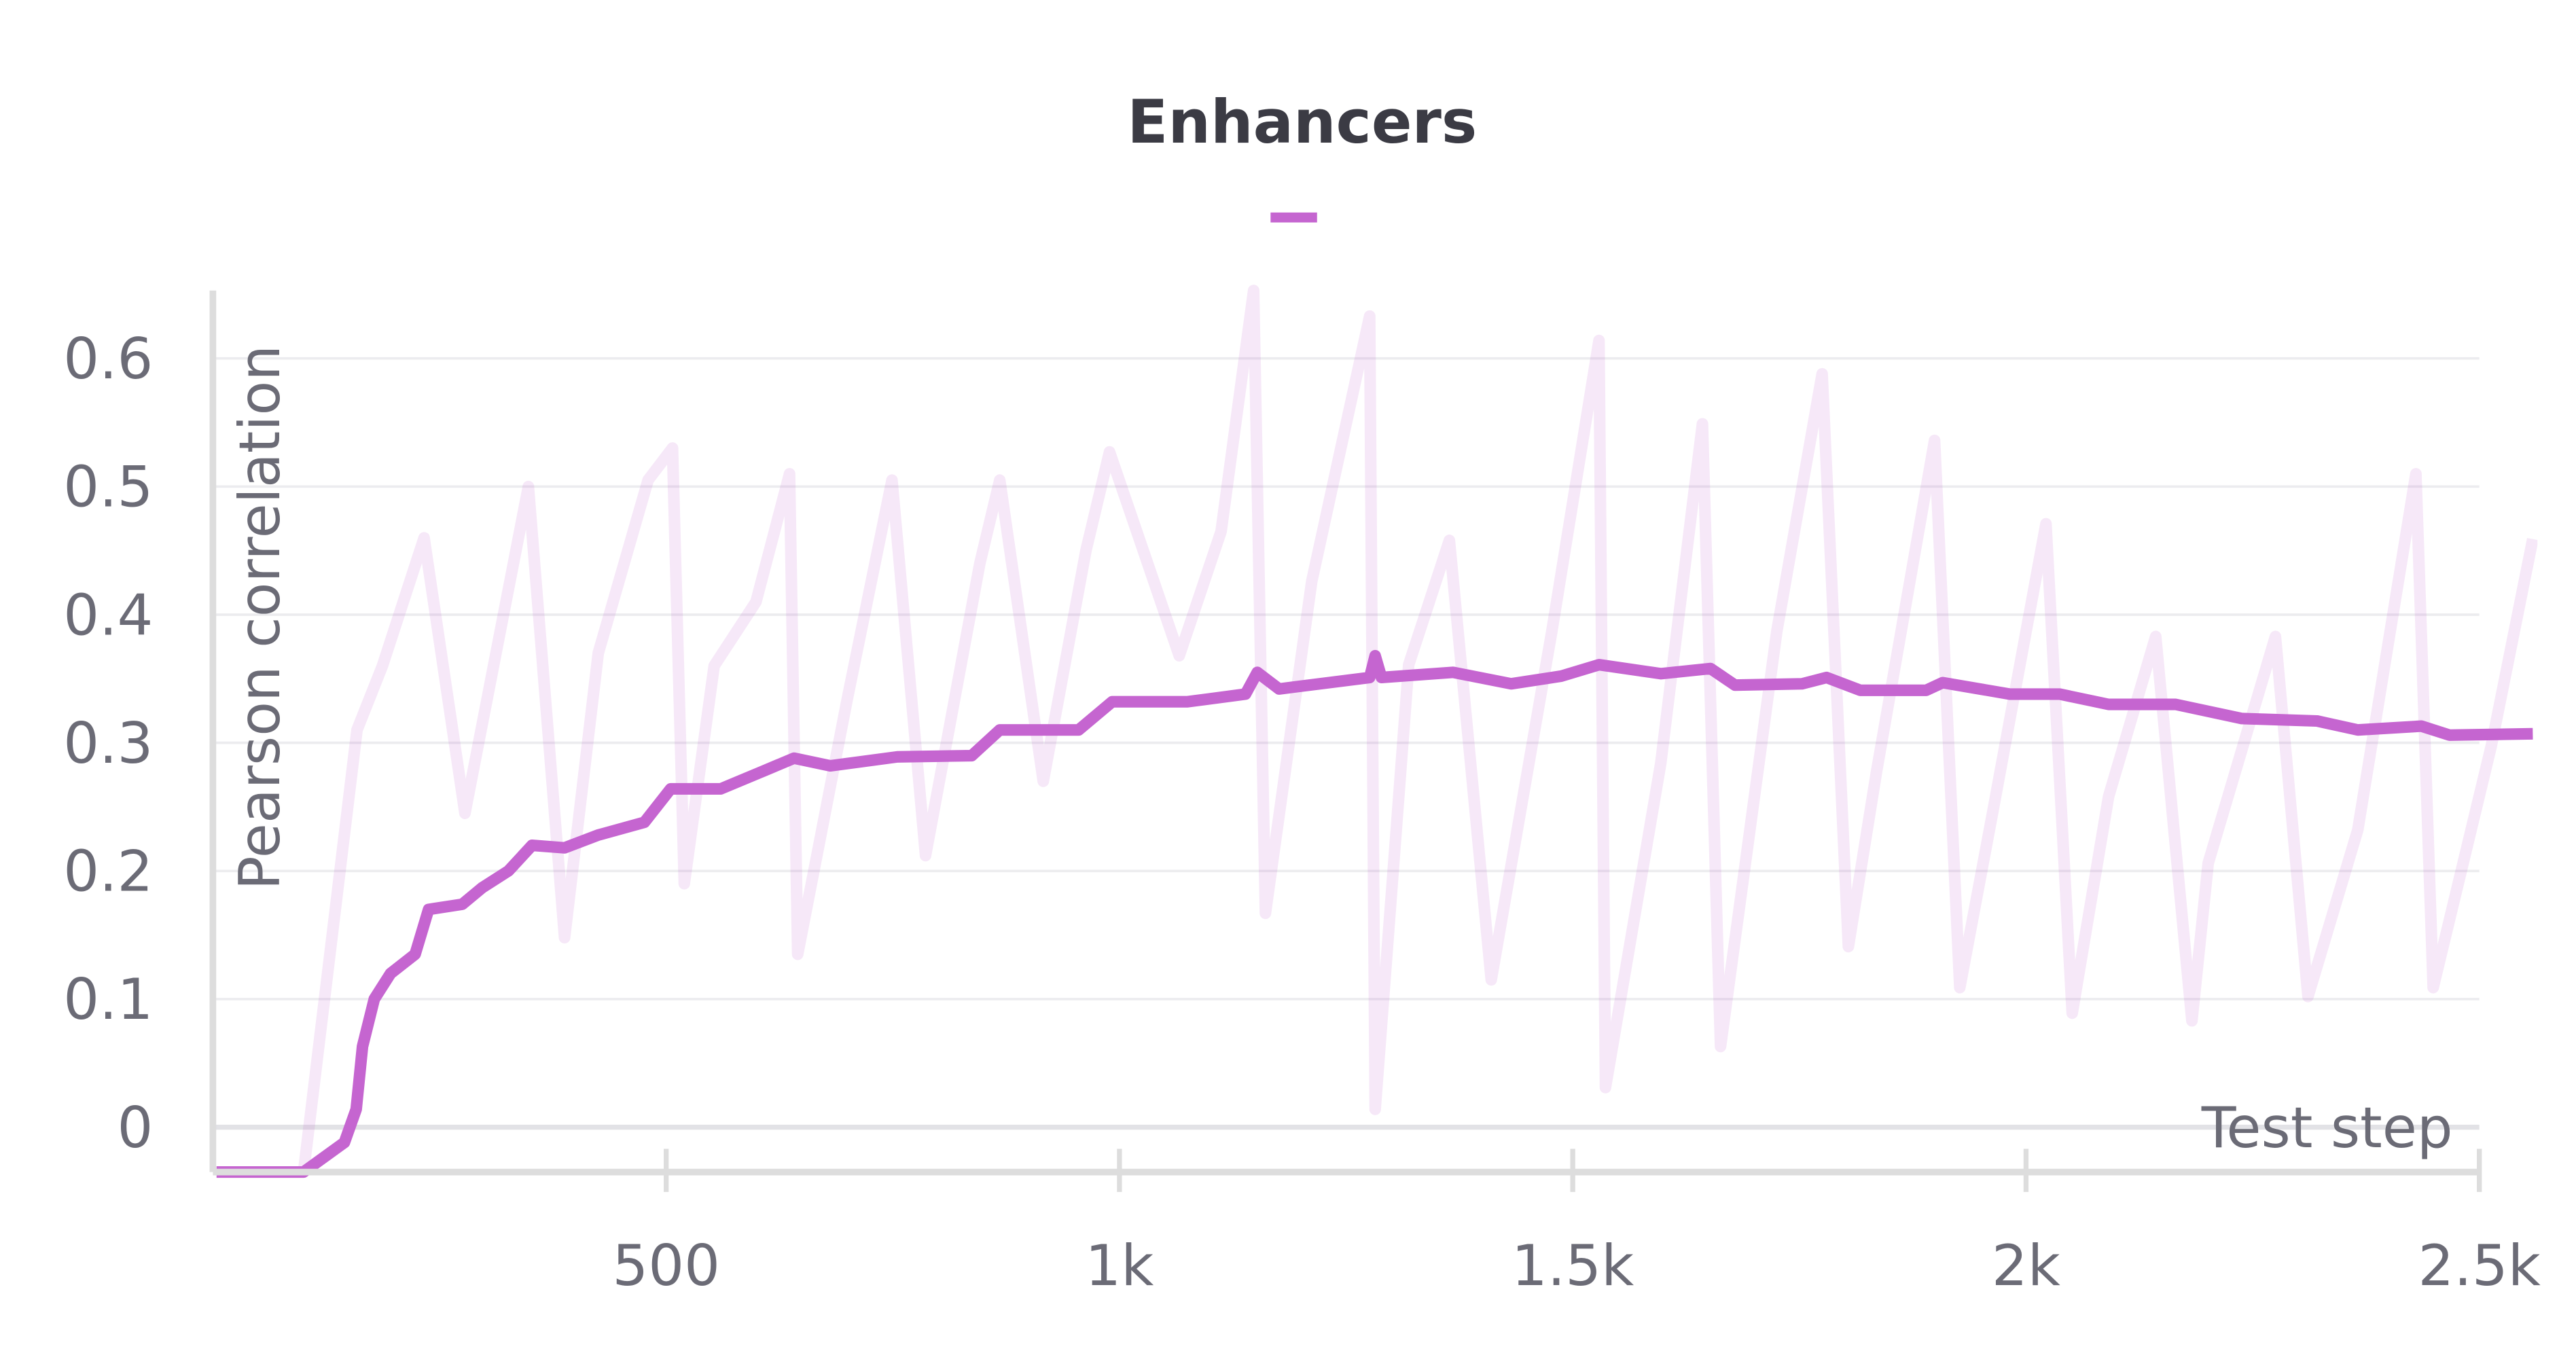  Describe the element at coordinates (108, 743) in the screenshot. I see `y-tick-label: 0.3` at that location.